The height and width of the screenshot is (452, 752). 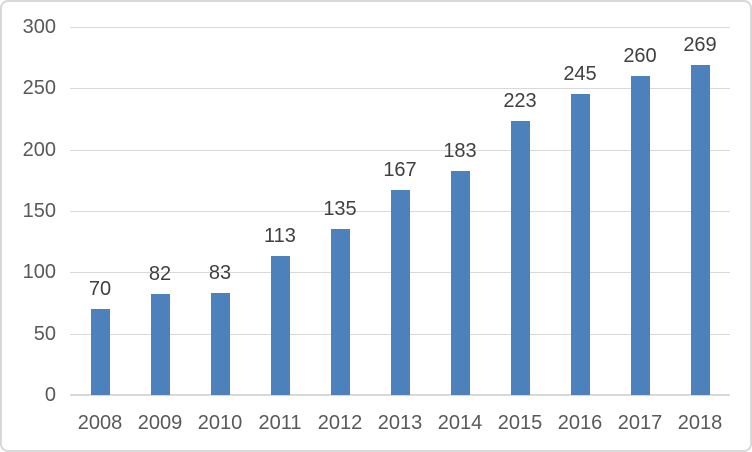 I want to click on x-axis-line, so click(x=400, y=395).